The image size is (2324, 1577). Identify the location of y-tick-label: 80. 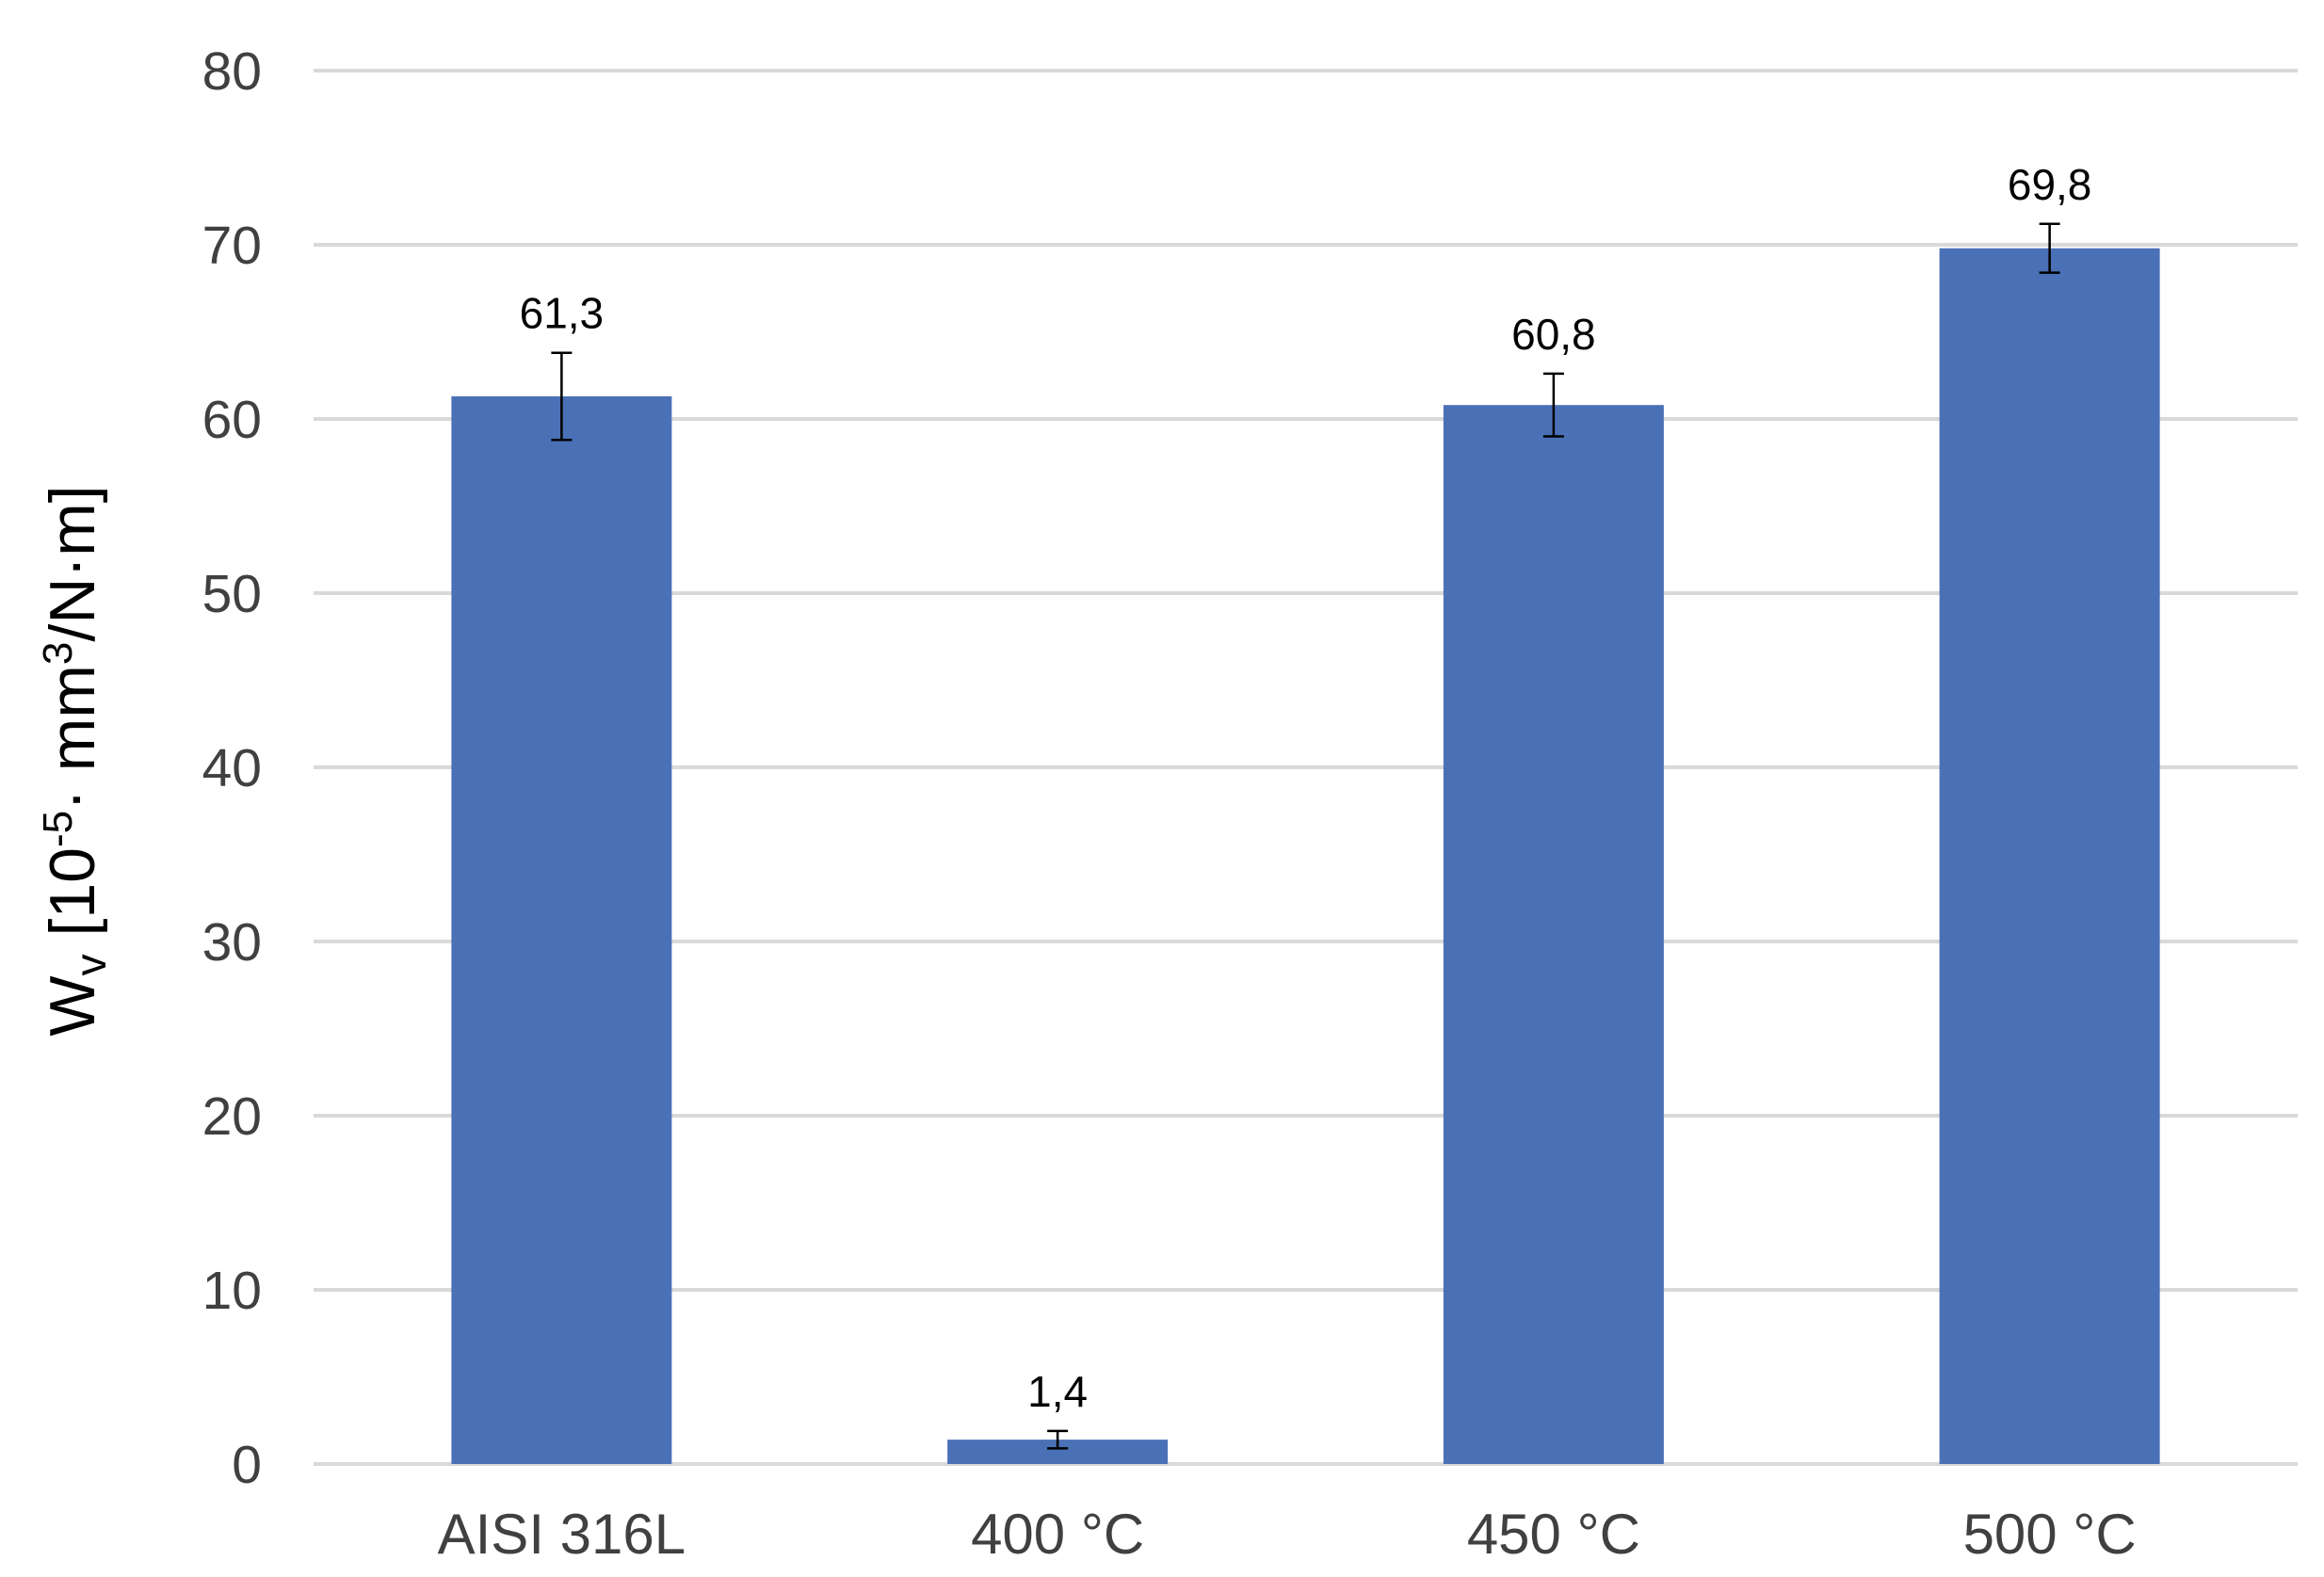
(232, 71).